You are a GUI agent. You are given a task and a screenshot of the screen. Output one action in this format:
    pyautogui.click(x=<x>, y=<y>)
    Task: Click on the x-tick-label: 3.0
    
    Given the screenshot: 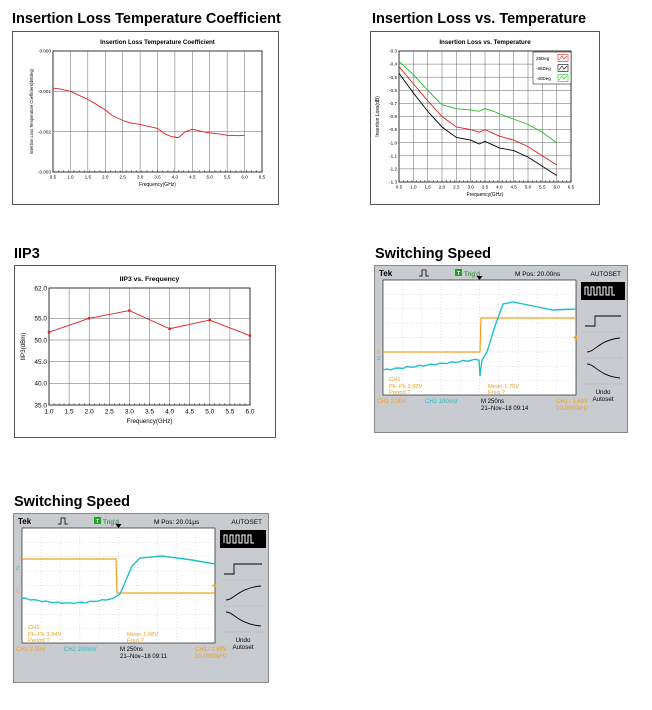 What is the action you would take?
    pyautogui.click(x=470, y=187)
    